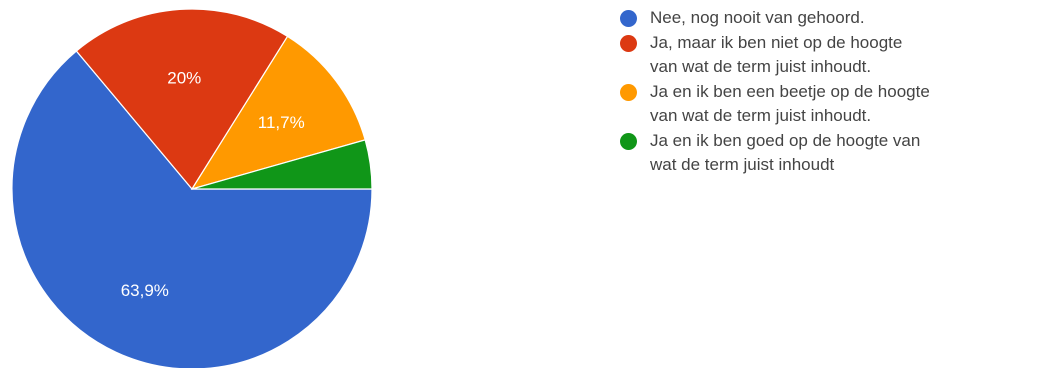  Describe the element at coordinates (145, 290) in the screenshot. I see `slice-label-nee-nooit-gehoord: 63,9%` at that location.